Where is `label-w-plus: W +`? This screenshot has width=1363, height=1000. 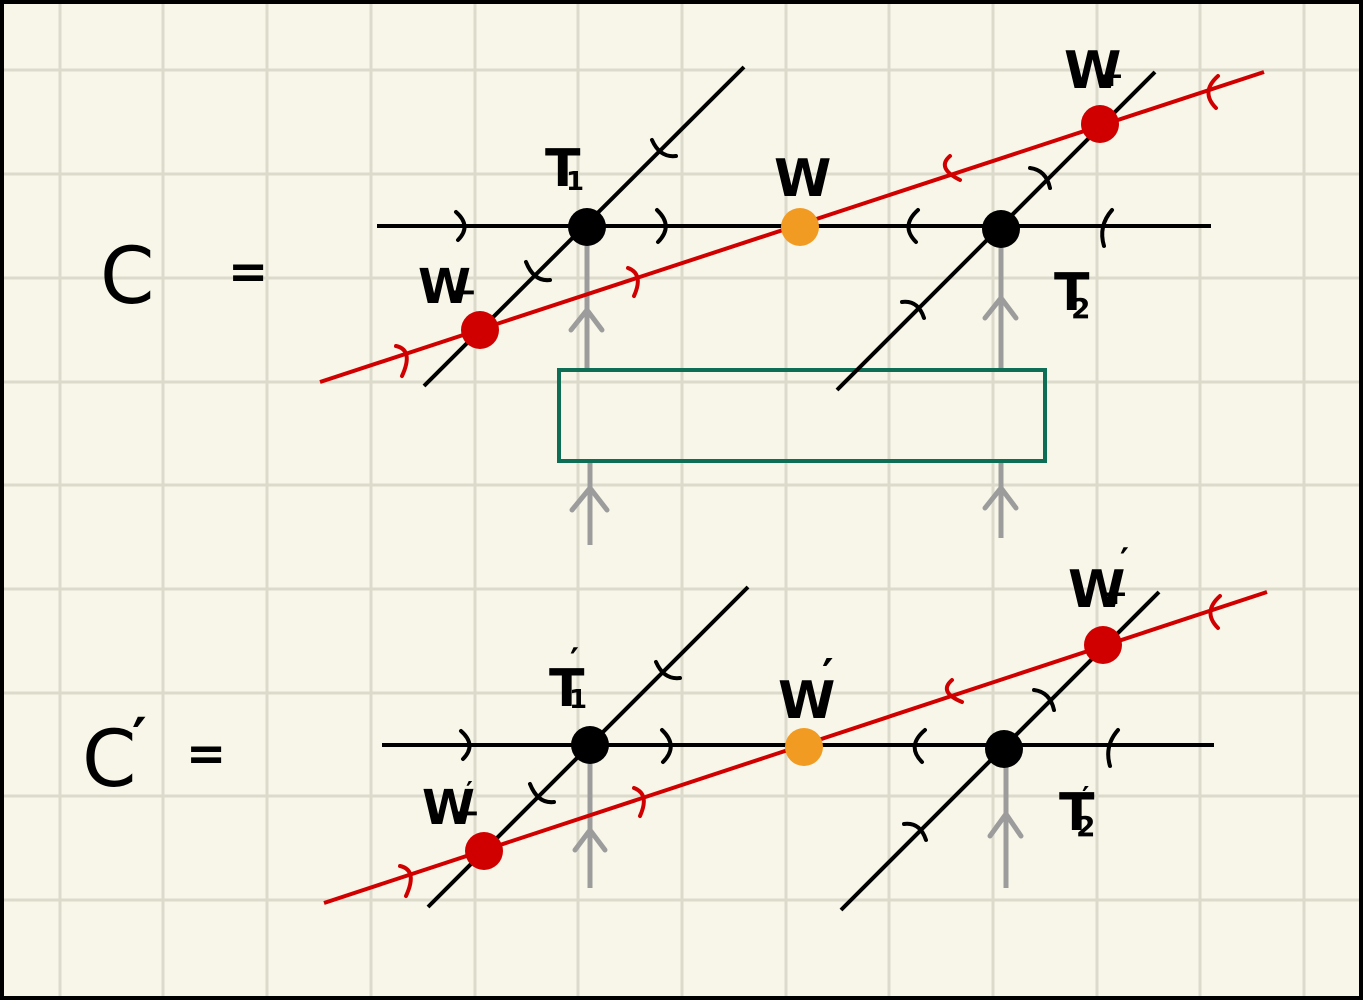 label-w-plus: W + is located at coordinates (1094, 71).